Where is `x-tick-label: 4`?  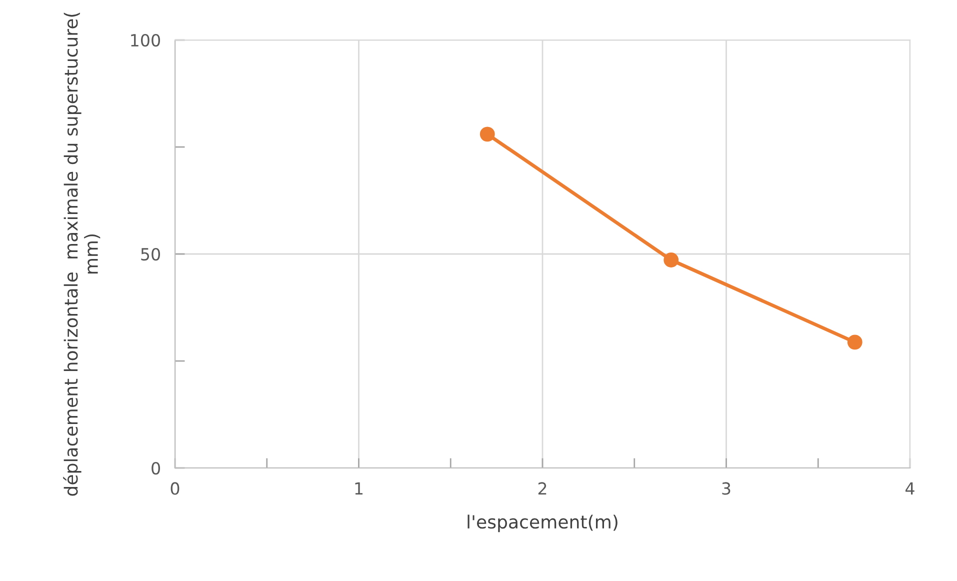 x-tick-label: 4 is located at coordinates (910, 488).